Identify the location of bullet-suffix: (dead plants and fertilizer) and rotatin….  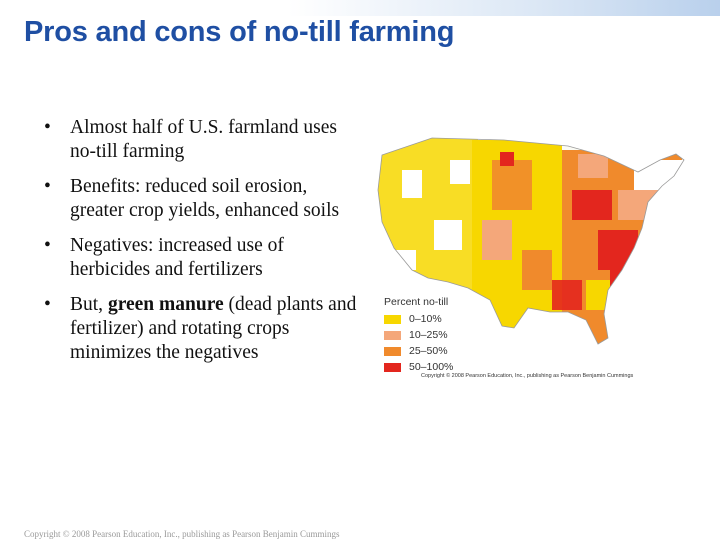
(213, 328).